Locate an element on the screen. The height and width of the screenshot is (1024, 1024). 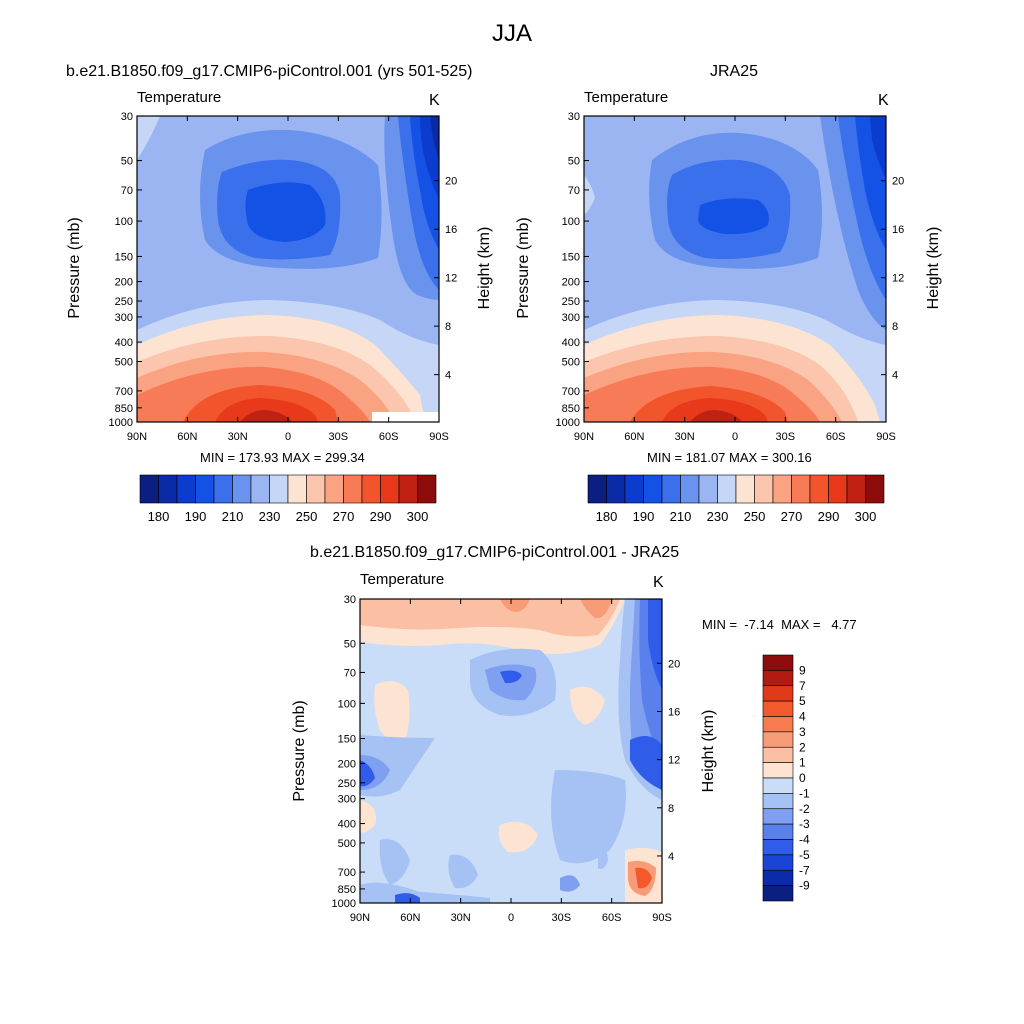
colorbar-1-tick-label: 210 is located at coordinates (233, 516).